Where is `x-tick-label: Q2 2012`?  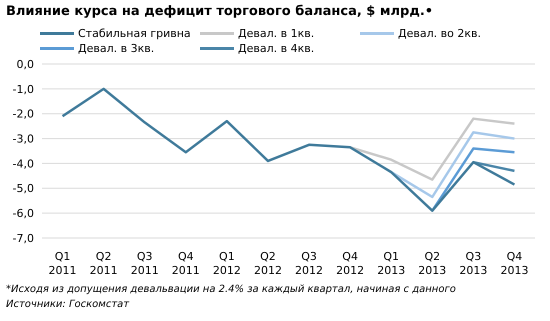 x-tick-label: Q2 2012 is located at coordinates (268, 263).